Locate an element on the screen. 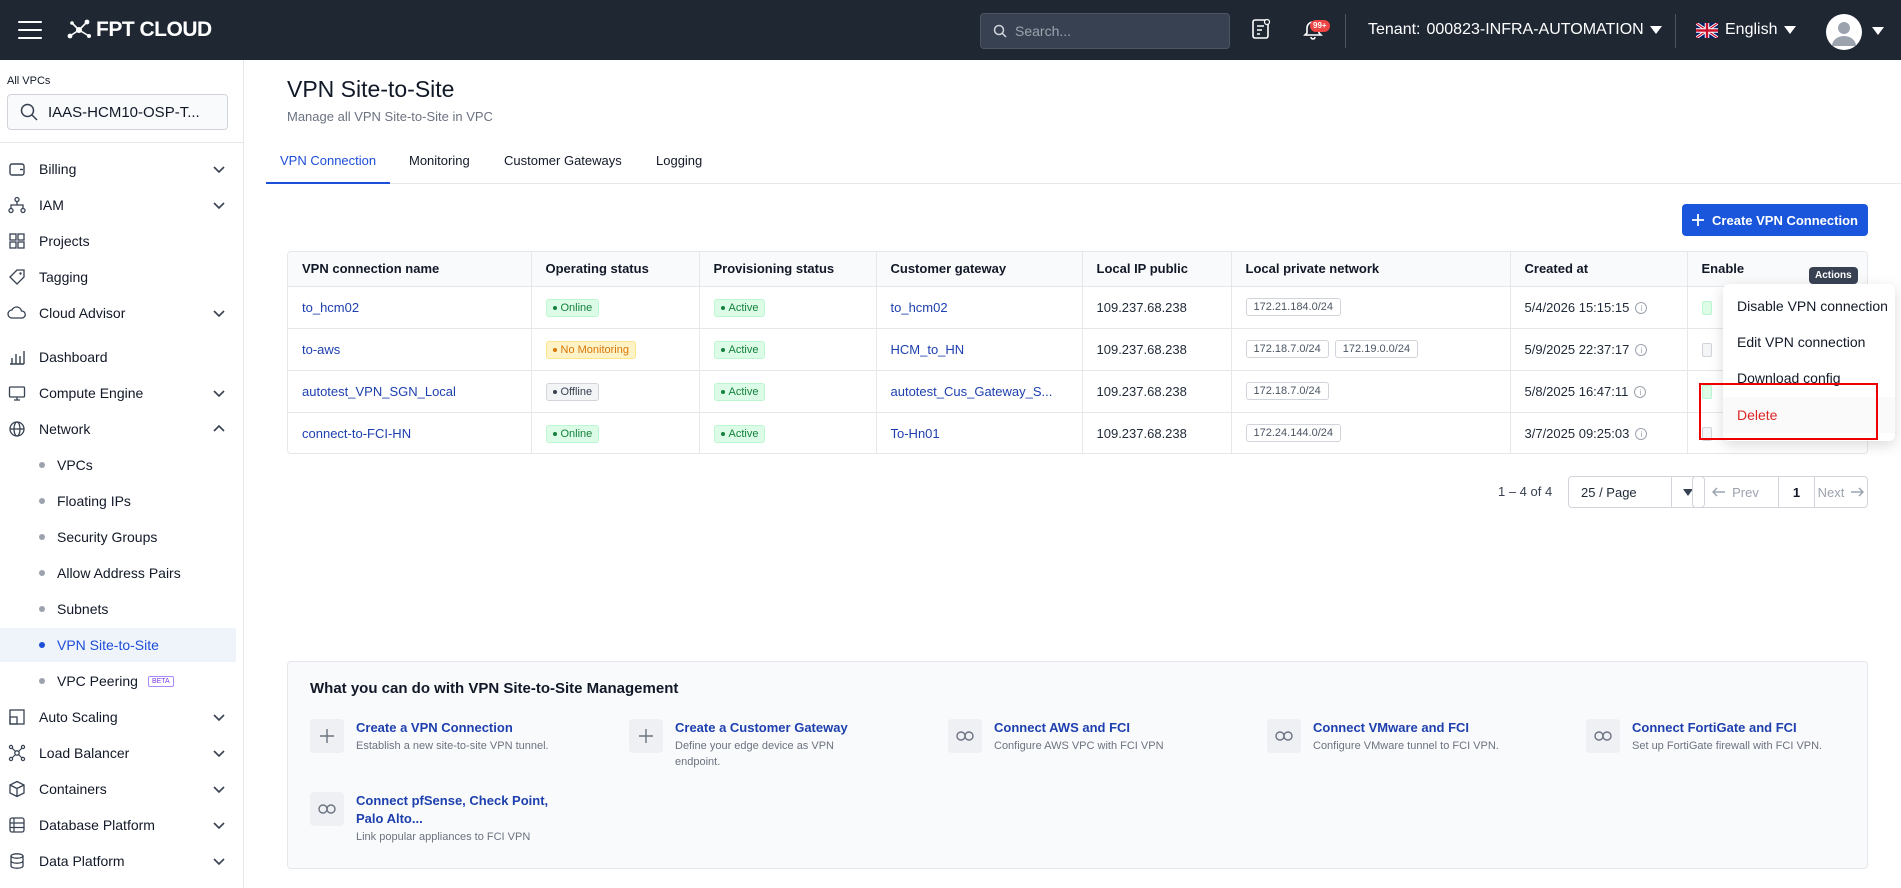 Image resolution: width=1901 pixels, height=888 pixels. provisioning-status-badge: Active is located at coordinates (739, 391).